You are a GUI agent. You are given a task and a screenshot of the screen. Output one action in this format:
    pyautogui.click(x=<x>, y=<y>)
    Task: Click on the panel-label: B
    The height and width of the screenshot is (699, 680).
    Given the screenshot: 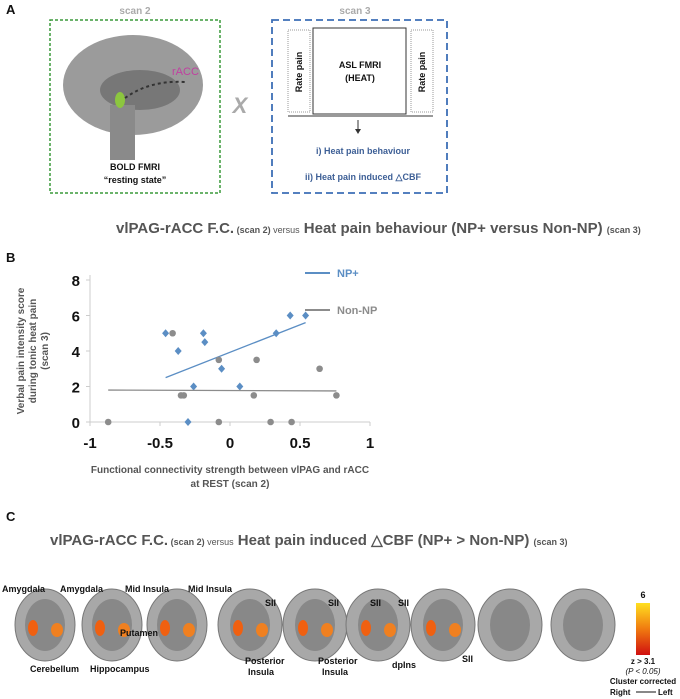 What is the action you would take?
    pyautogui.click(x=10, y=257)
    